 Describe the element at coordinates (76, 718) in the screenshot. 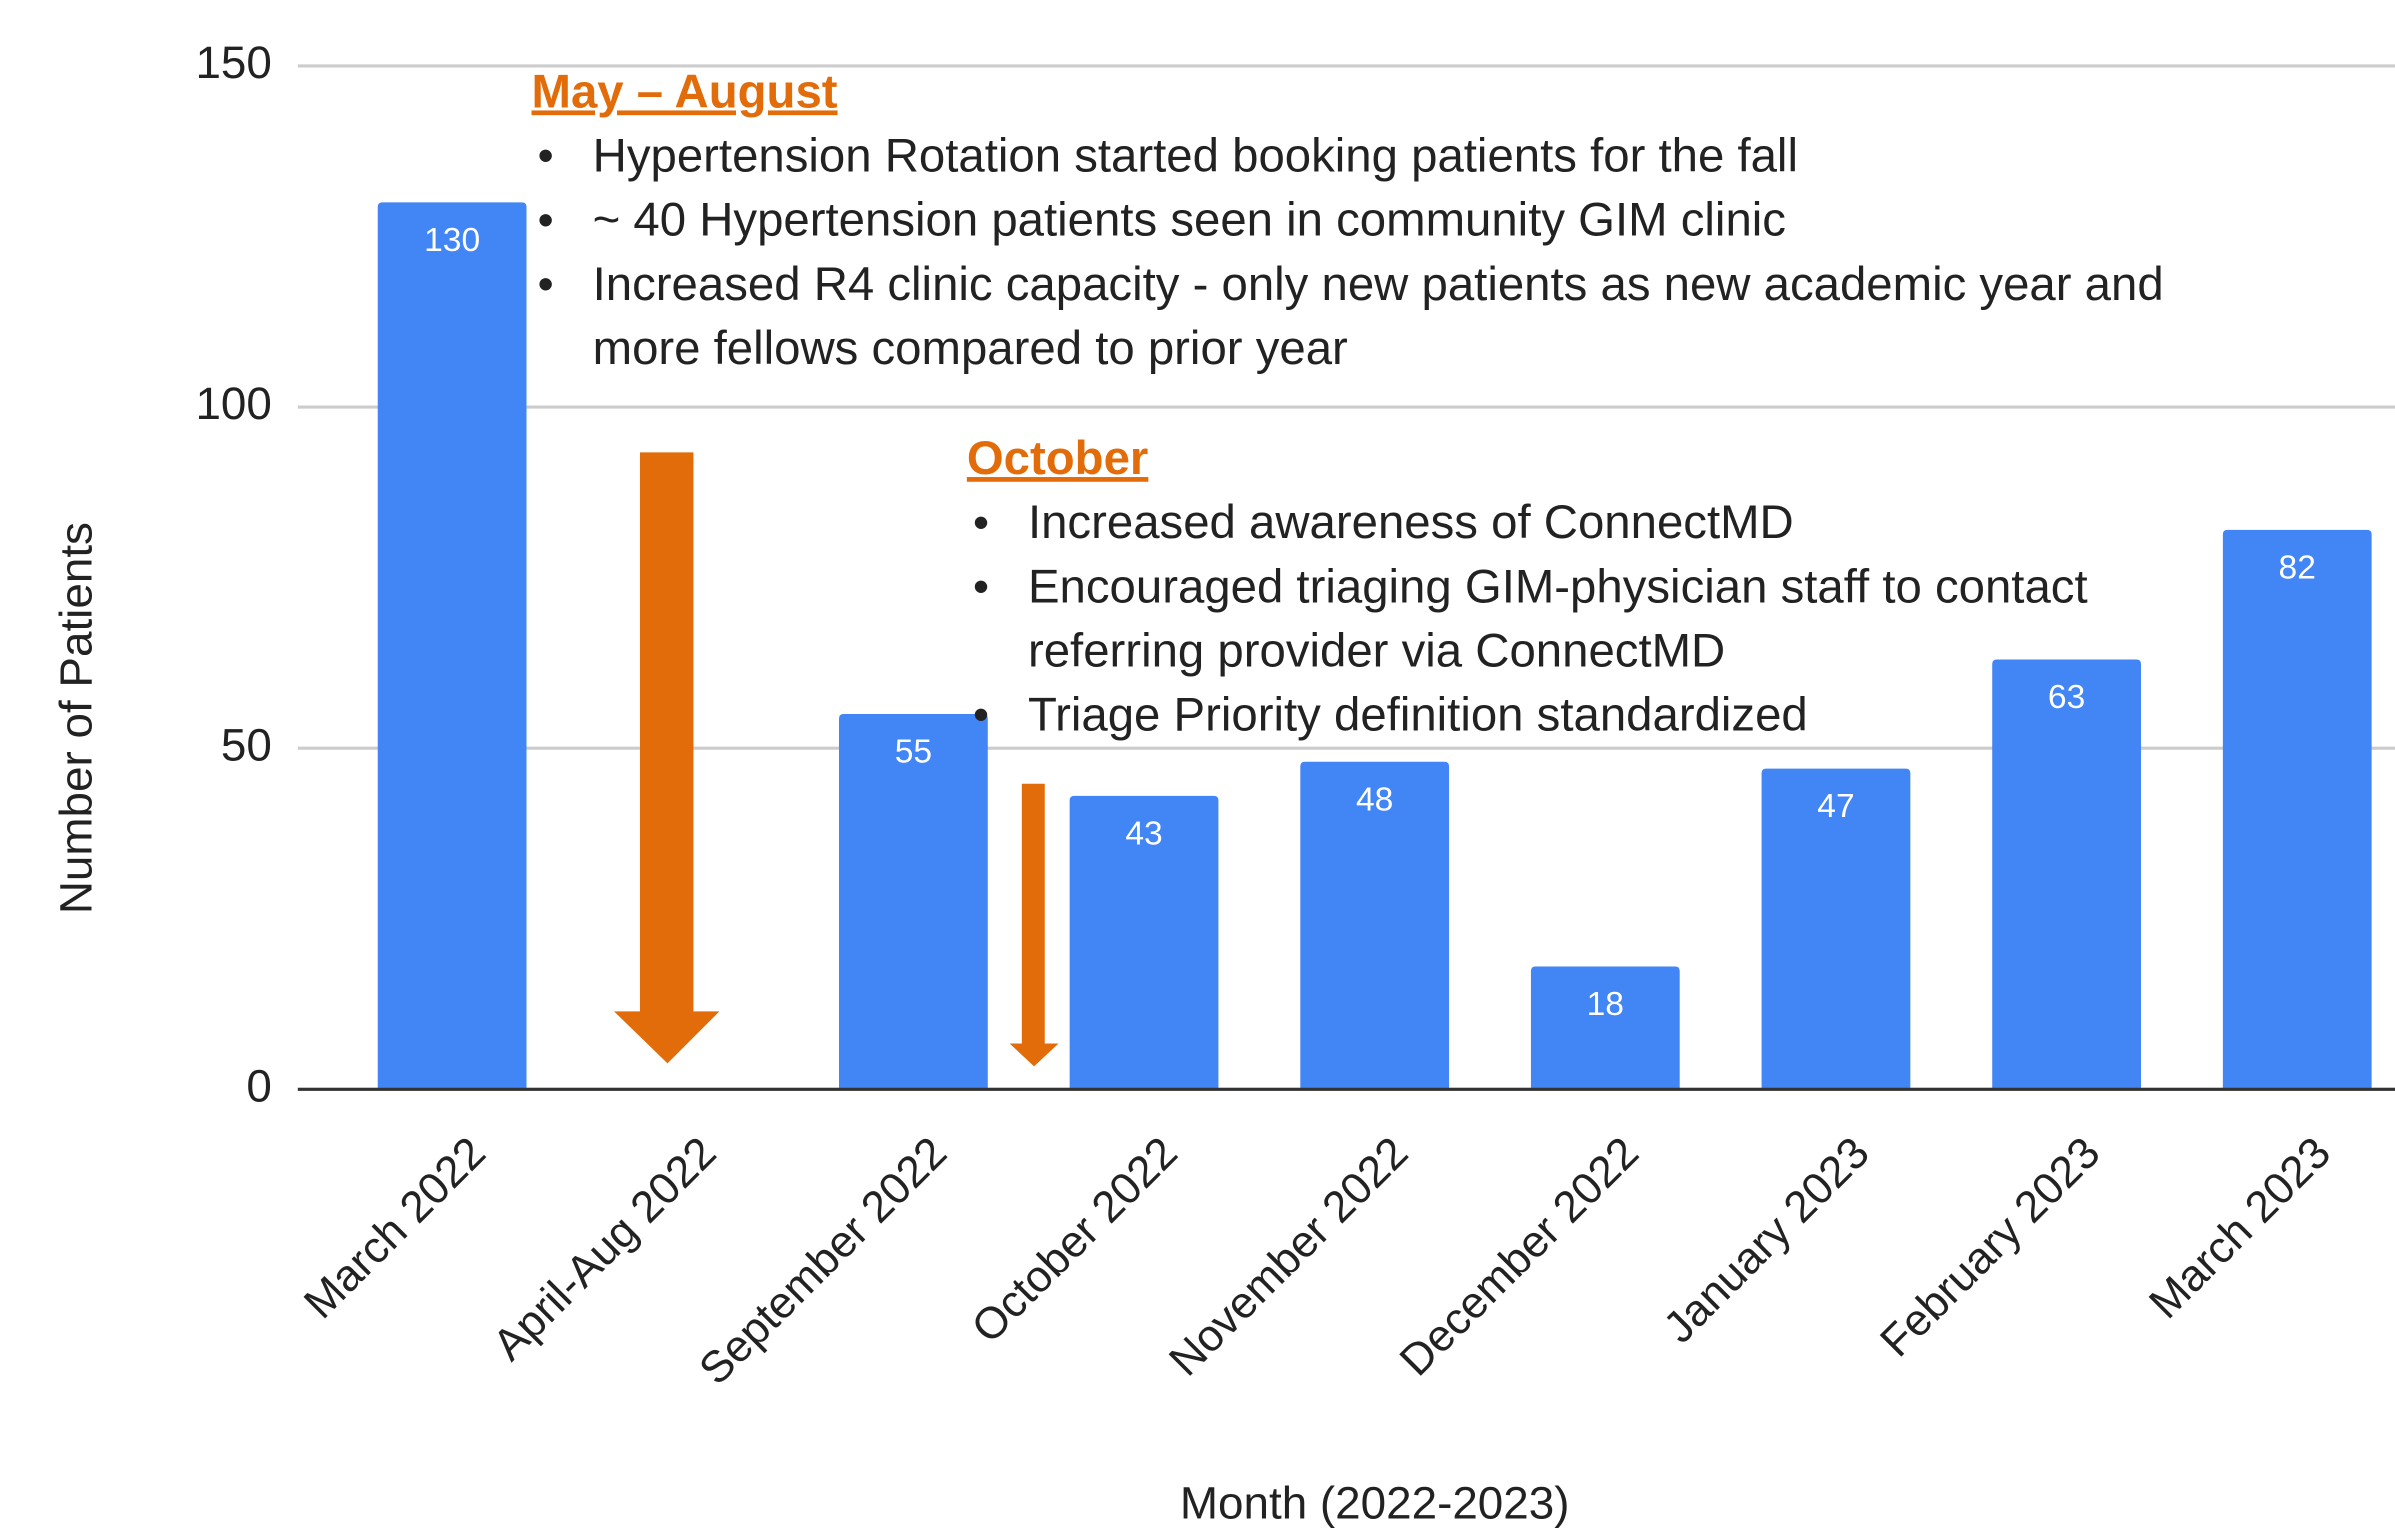

I see `y-axis-title: Number of Patients` at that location.